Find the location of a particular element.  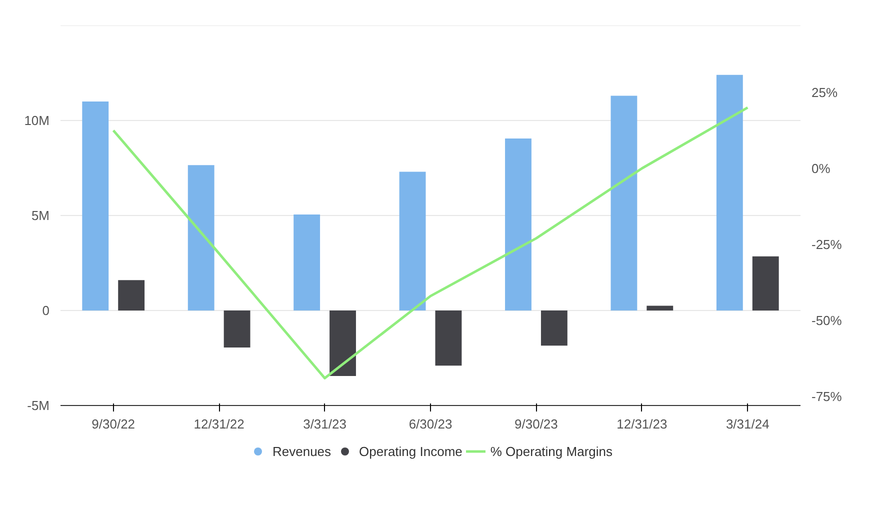

legend-label: Revenues is located at coordinates (302, 451).